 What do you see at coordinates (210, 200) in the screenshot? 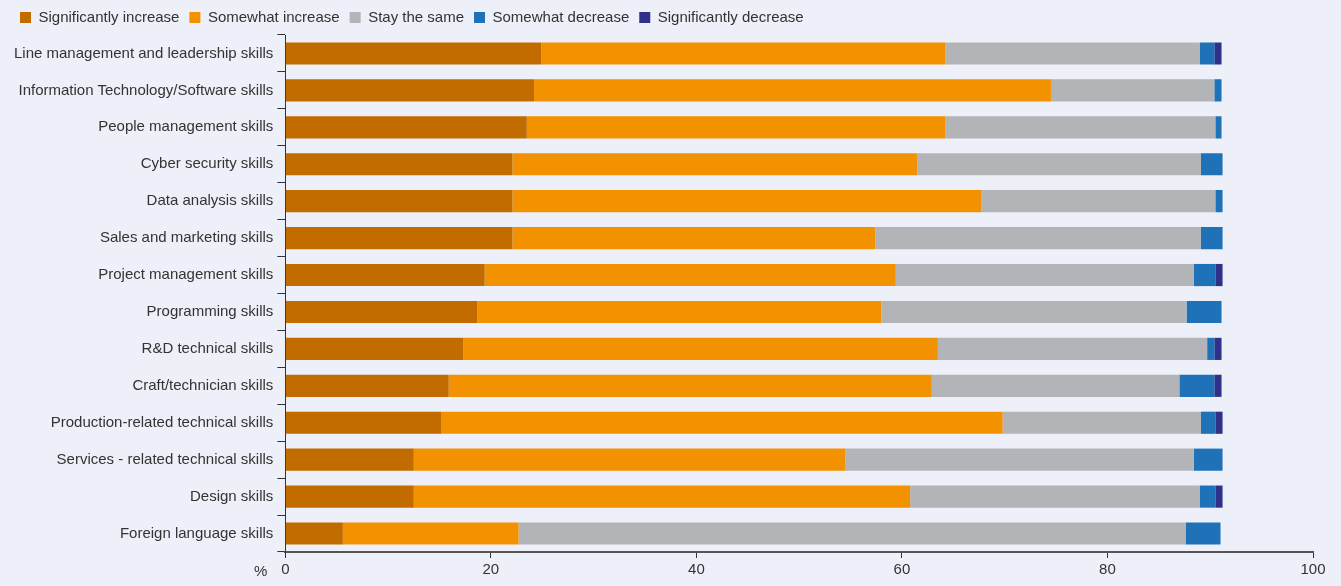
I see `y-tick-label: Data analysis skills` at bounding box center [210, 200].